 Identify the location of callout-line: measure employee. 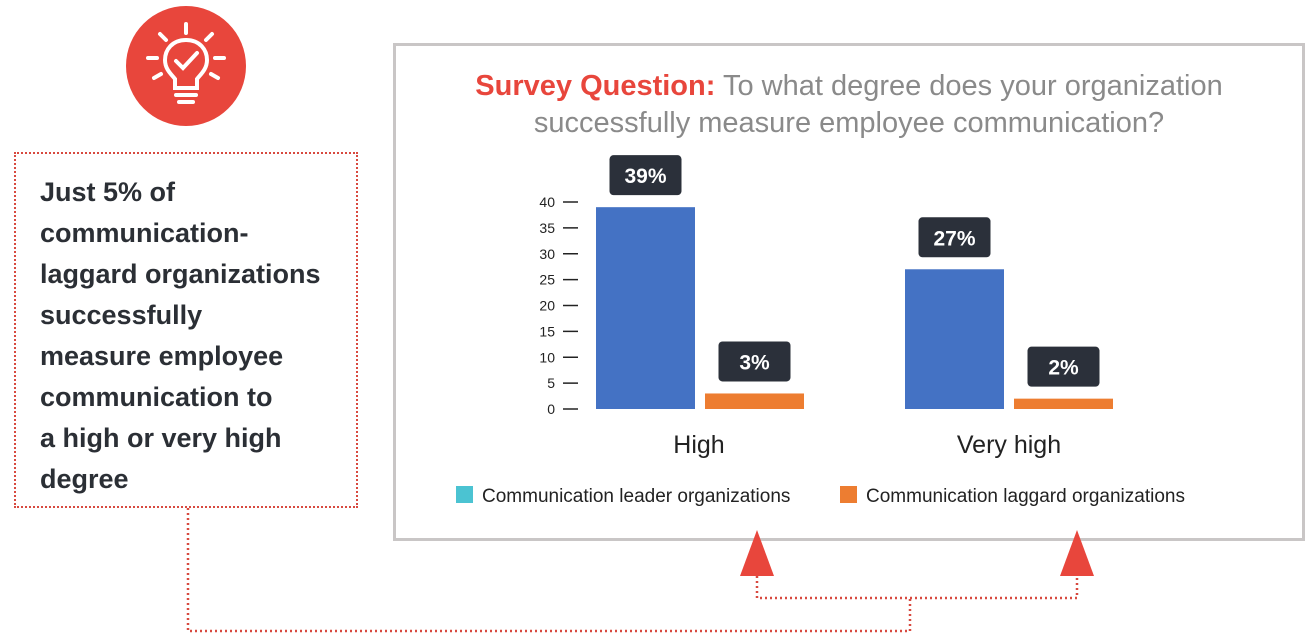
(162, 356).